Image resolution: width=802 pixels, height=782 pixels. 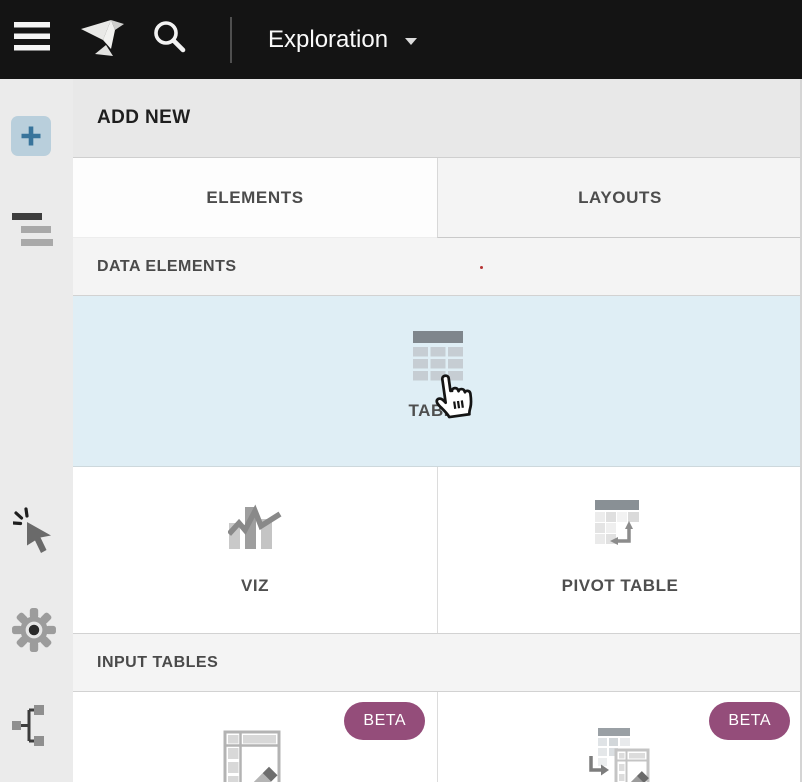 What do you see at coordinates (255, 550) in the screenshot?
I see `element-viz: VIZ` at bounding box center [255, 550].